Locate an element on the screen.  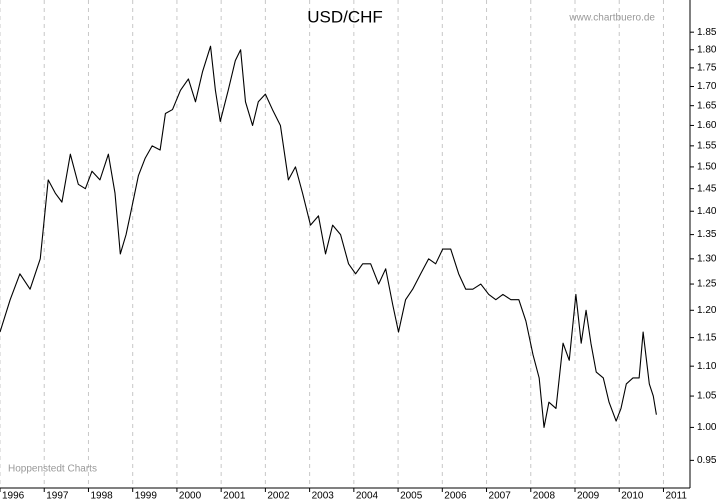
x-tick-label: 2000 is located at coordinates (190, 496).